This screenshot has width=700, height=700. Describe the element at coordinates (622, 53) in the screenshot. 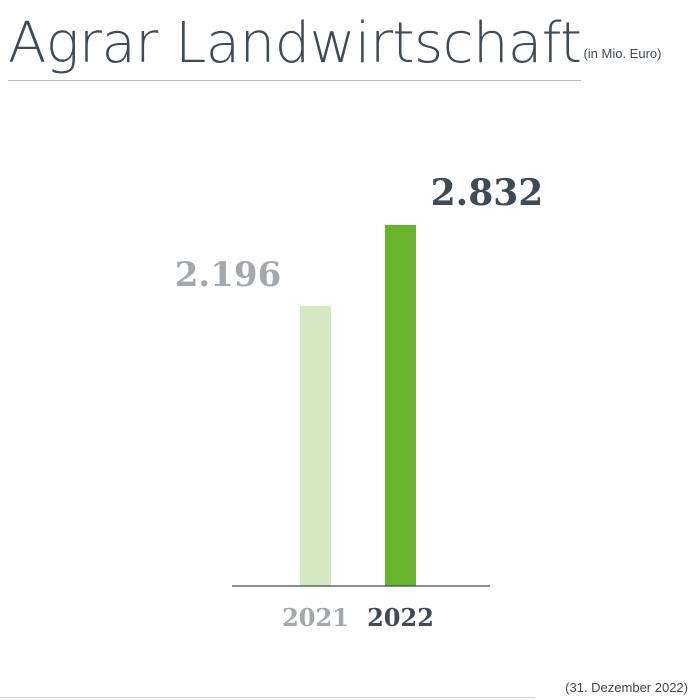

I see `unit-label: (in Mio. Euro)` at that location.